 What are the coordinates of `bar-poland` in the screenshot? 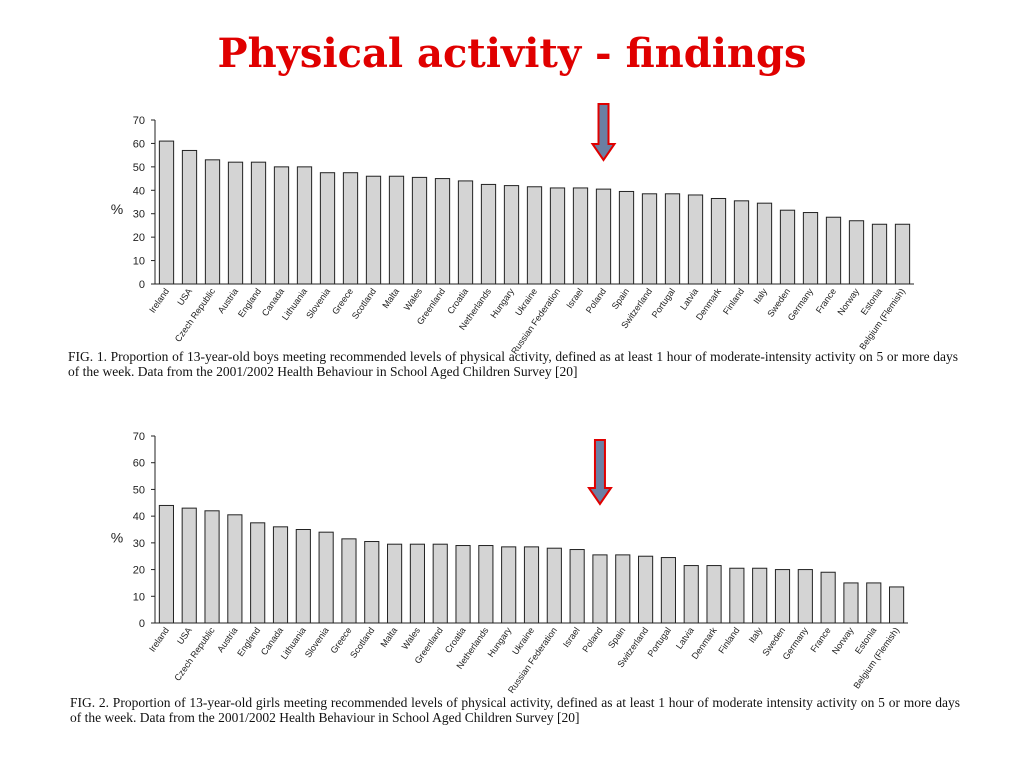 It's located at (600, 589).